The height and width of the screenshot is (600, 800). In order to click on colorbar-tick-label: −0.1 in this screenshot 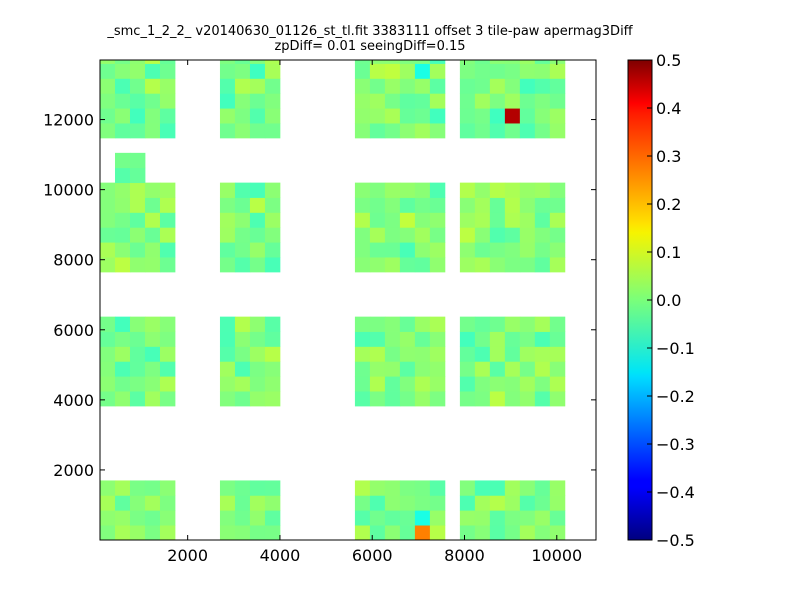, I will do `click(675, 348)`.